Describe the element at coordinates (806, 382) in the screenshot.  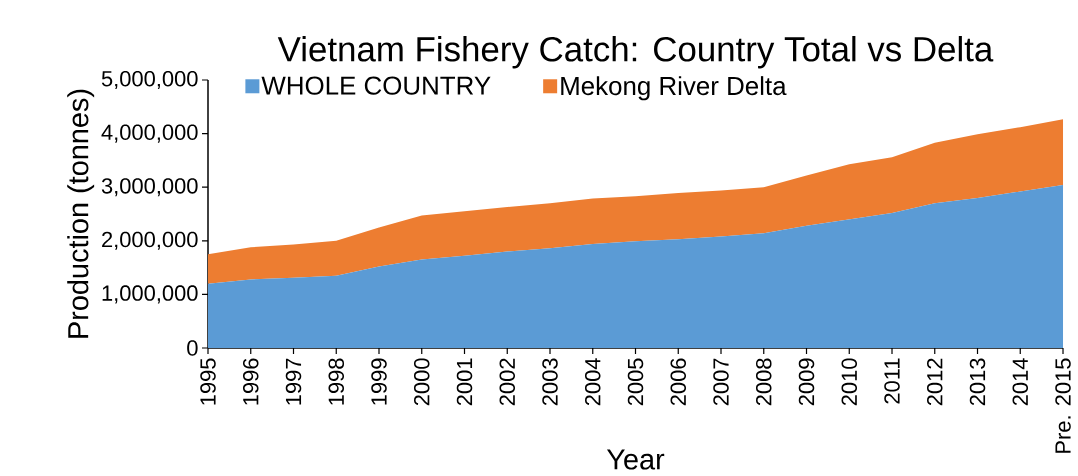
I see `x-tick-label: 2009` at that location.